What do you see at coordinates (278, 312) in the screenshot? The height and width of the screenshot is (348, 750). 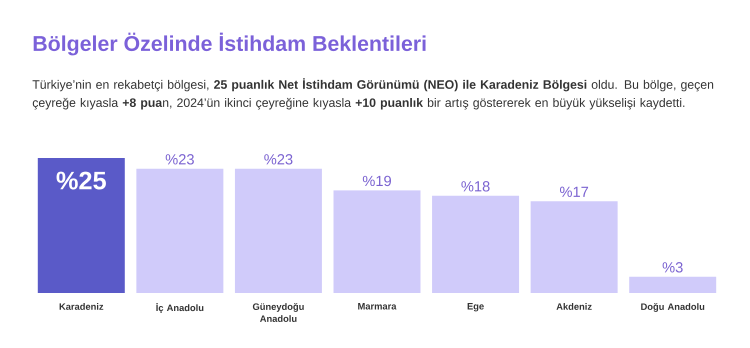 I see `x-tick-label: Güneydoğu Anadolu` at bounding box center [278, 312].